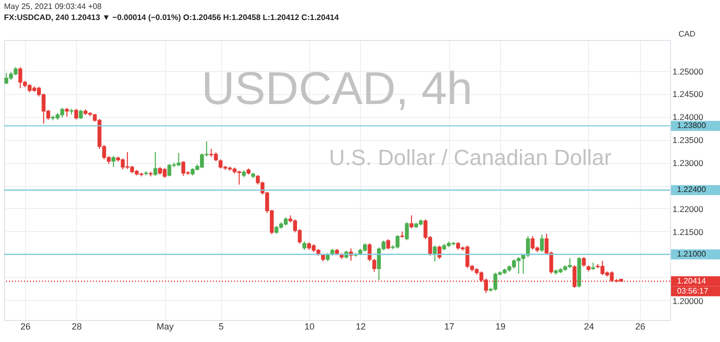  I want to click on x-tick-label: 10, so click(309, 327).